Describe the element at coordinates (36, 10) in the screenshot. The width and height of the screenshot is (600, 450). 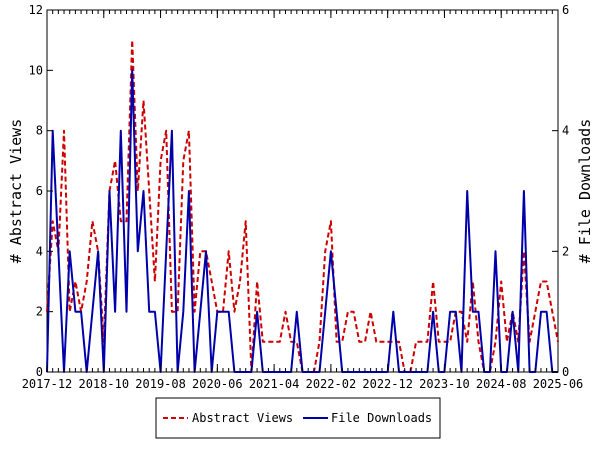
I see `y-left-tick-label: 12` at that location.